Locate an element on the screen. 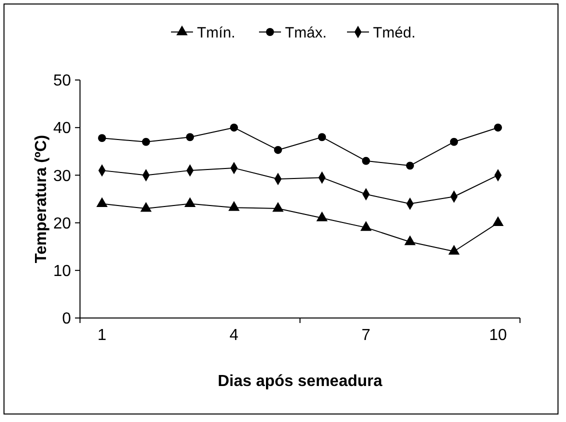 The height and width of the screenshot is (422, 566). y-tick-label: 20 is located at coordinates (62, 223).